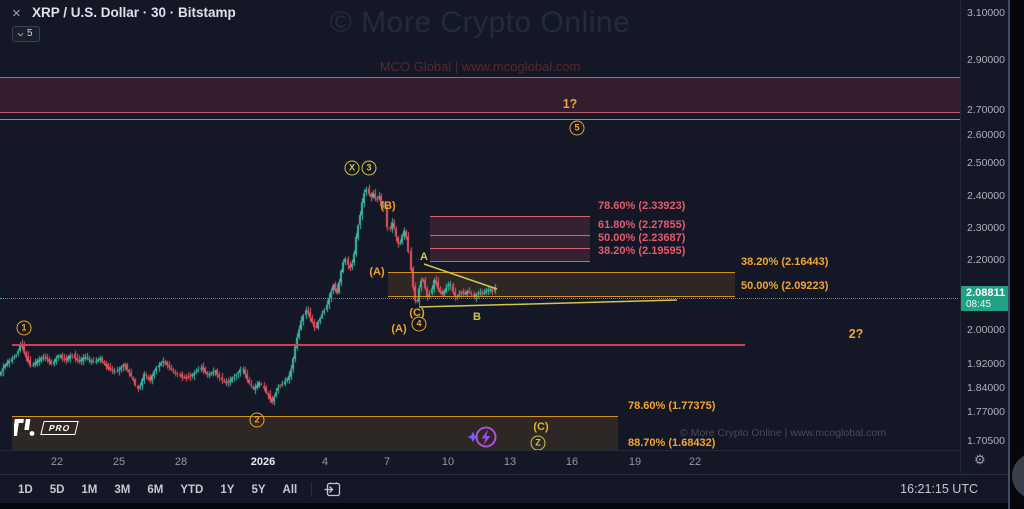  Describe the element at coordinates (856, 334) in the screenshot. I see `wave-label-2: 2?` at that location.